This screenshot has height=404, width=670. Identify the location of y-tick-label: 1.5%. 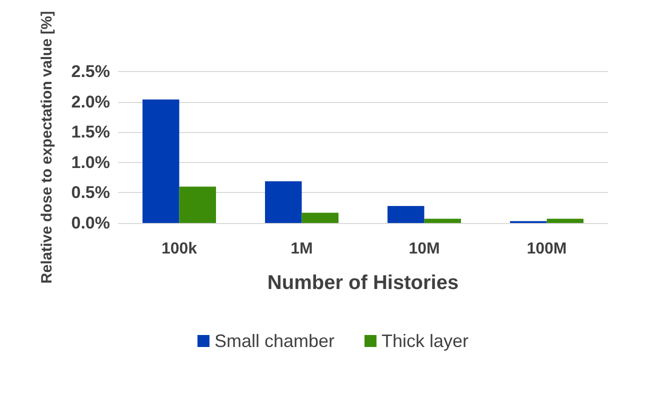
(90, 132).